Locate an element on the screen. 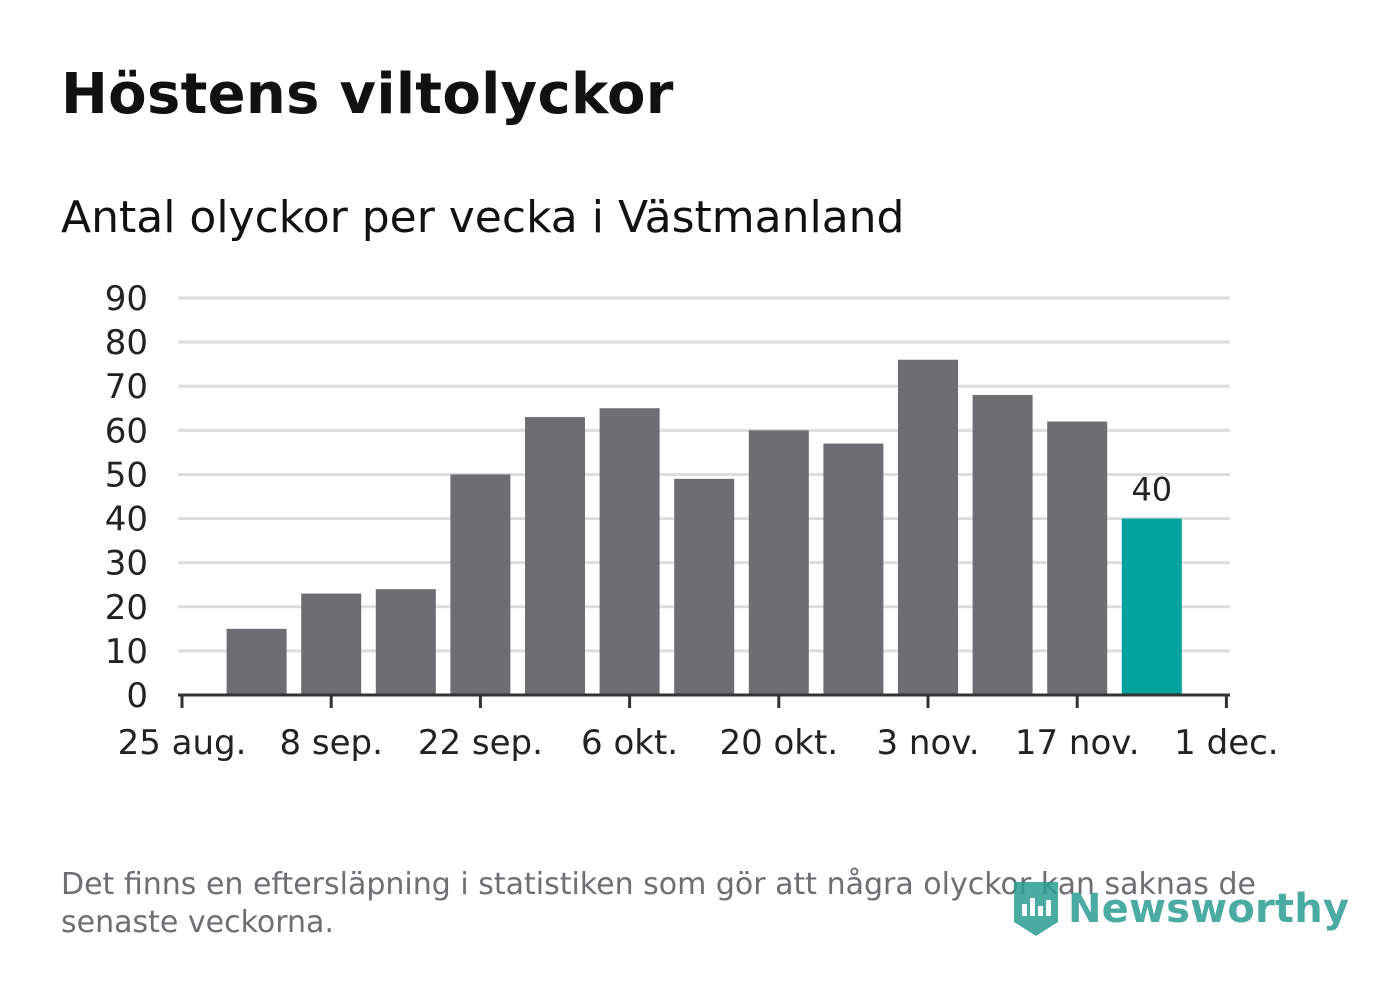 The image size is (1382, 999). y-tick-label: 10 is located at coordinates (126, 652).